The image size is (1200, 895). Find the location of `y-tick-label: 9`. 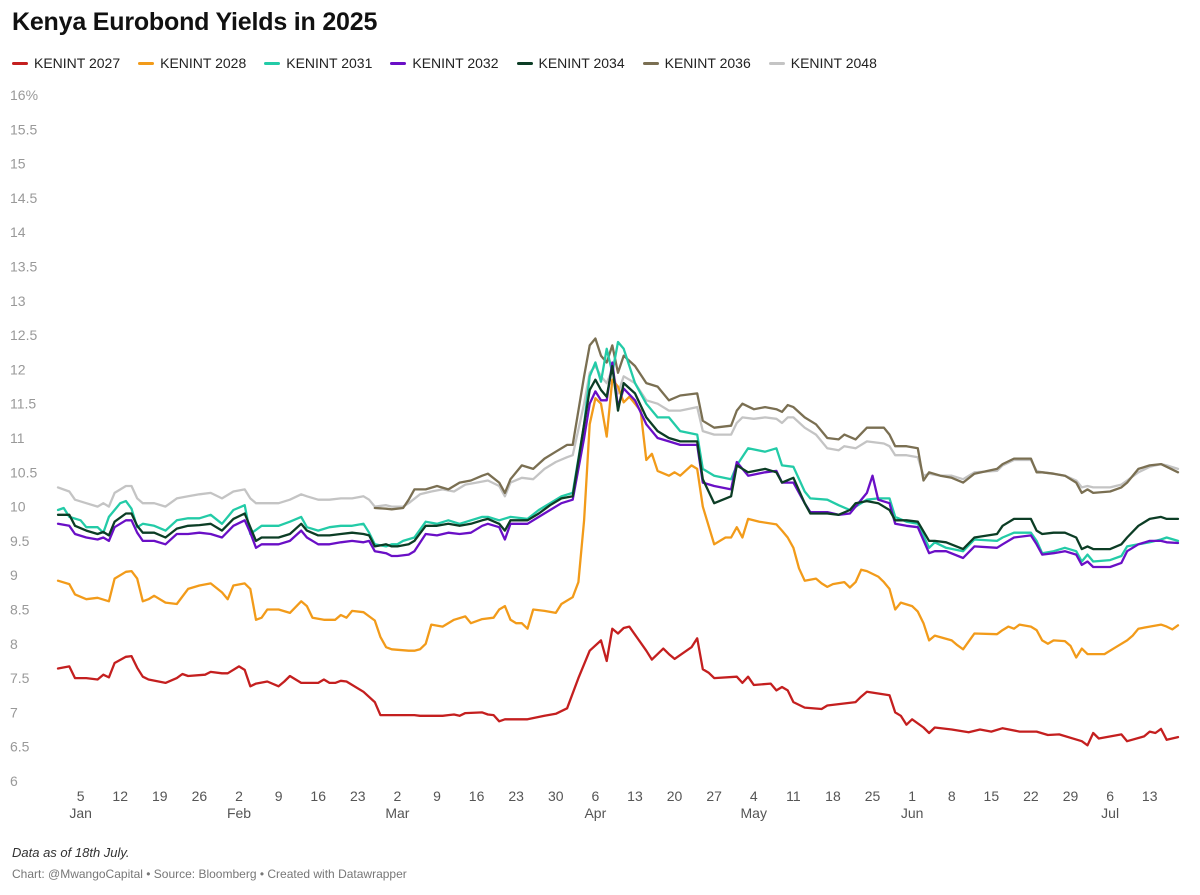

y-tick-label: 9 is located at coordinates (14, 575).